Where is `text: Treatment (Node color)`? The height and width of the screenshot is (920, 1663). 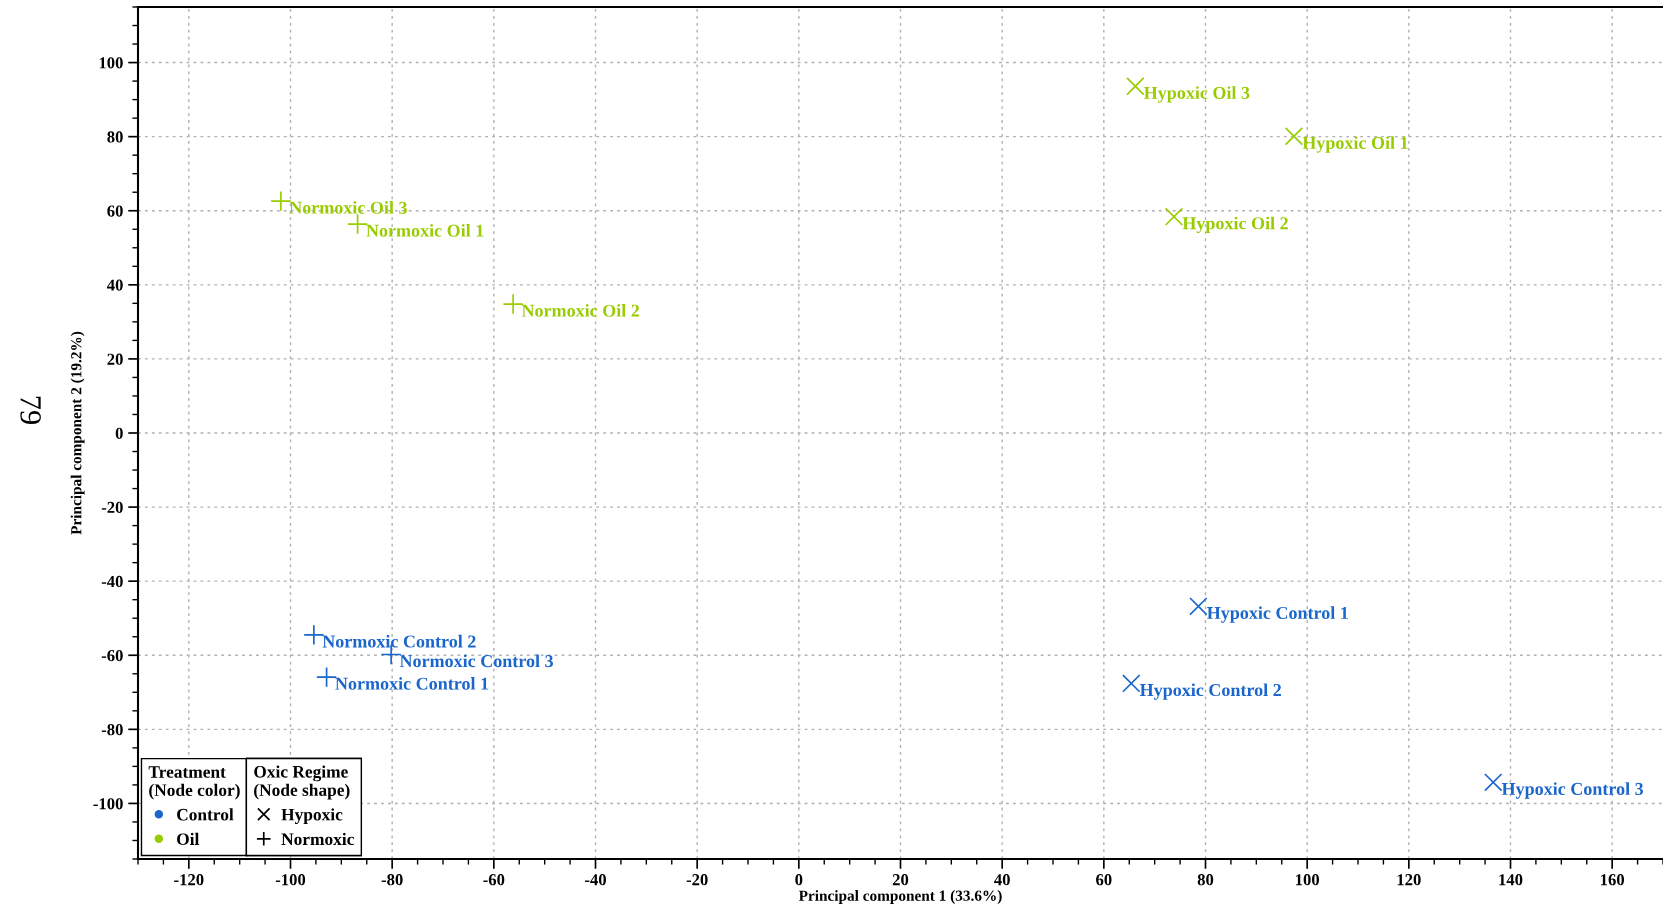
text: Treatment (Node color) is located at coordinates (194, 783).